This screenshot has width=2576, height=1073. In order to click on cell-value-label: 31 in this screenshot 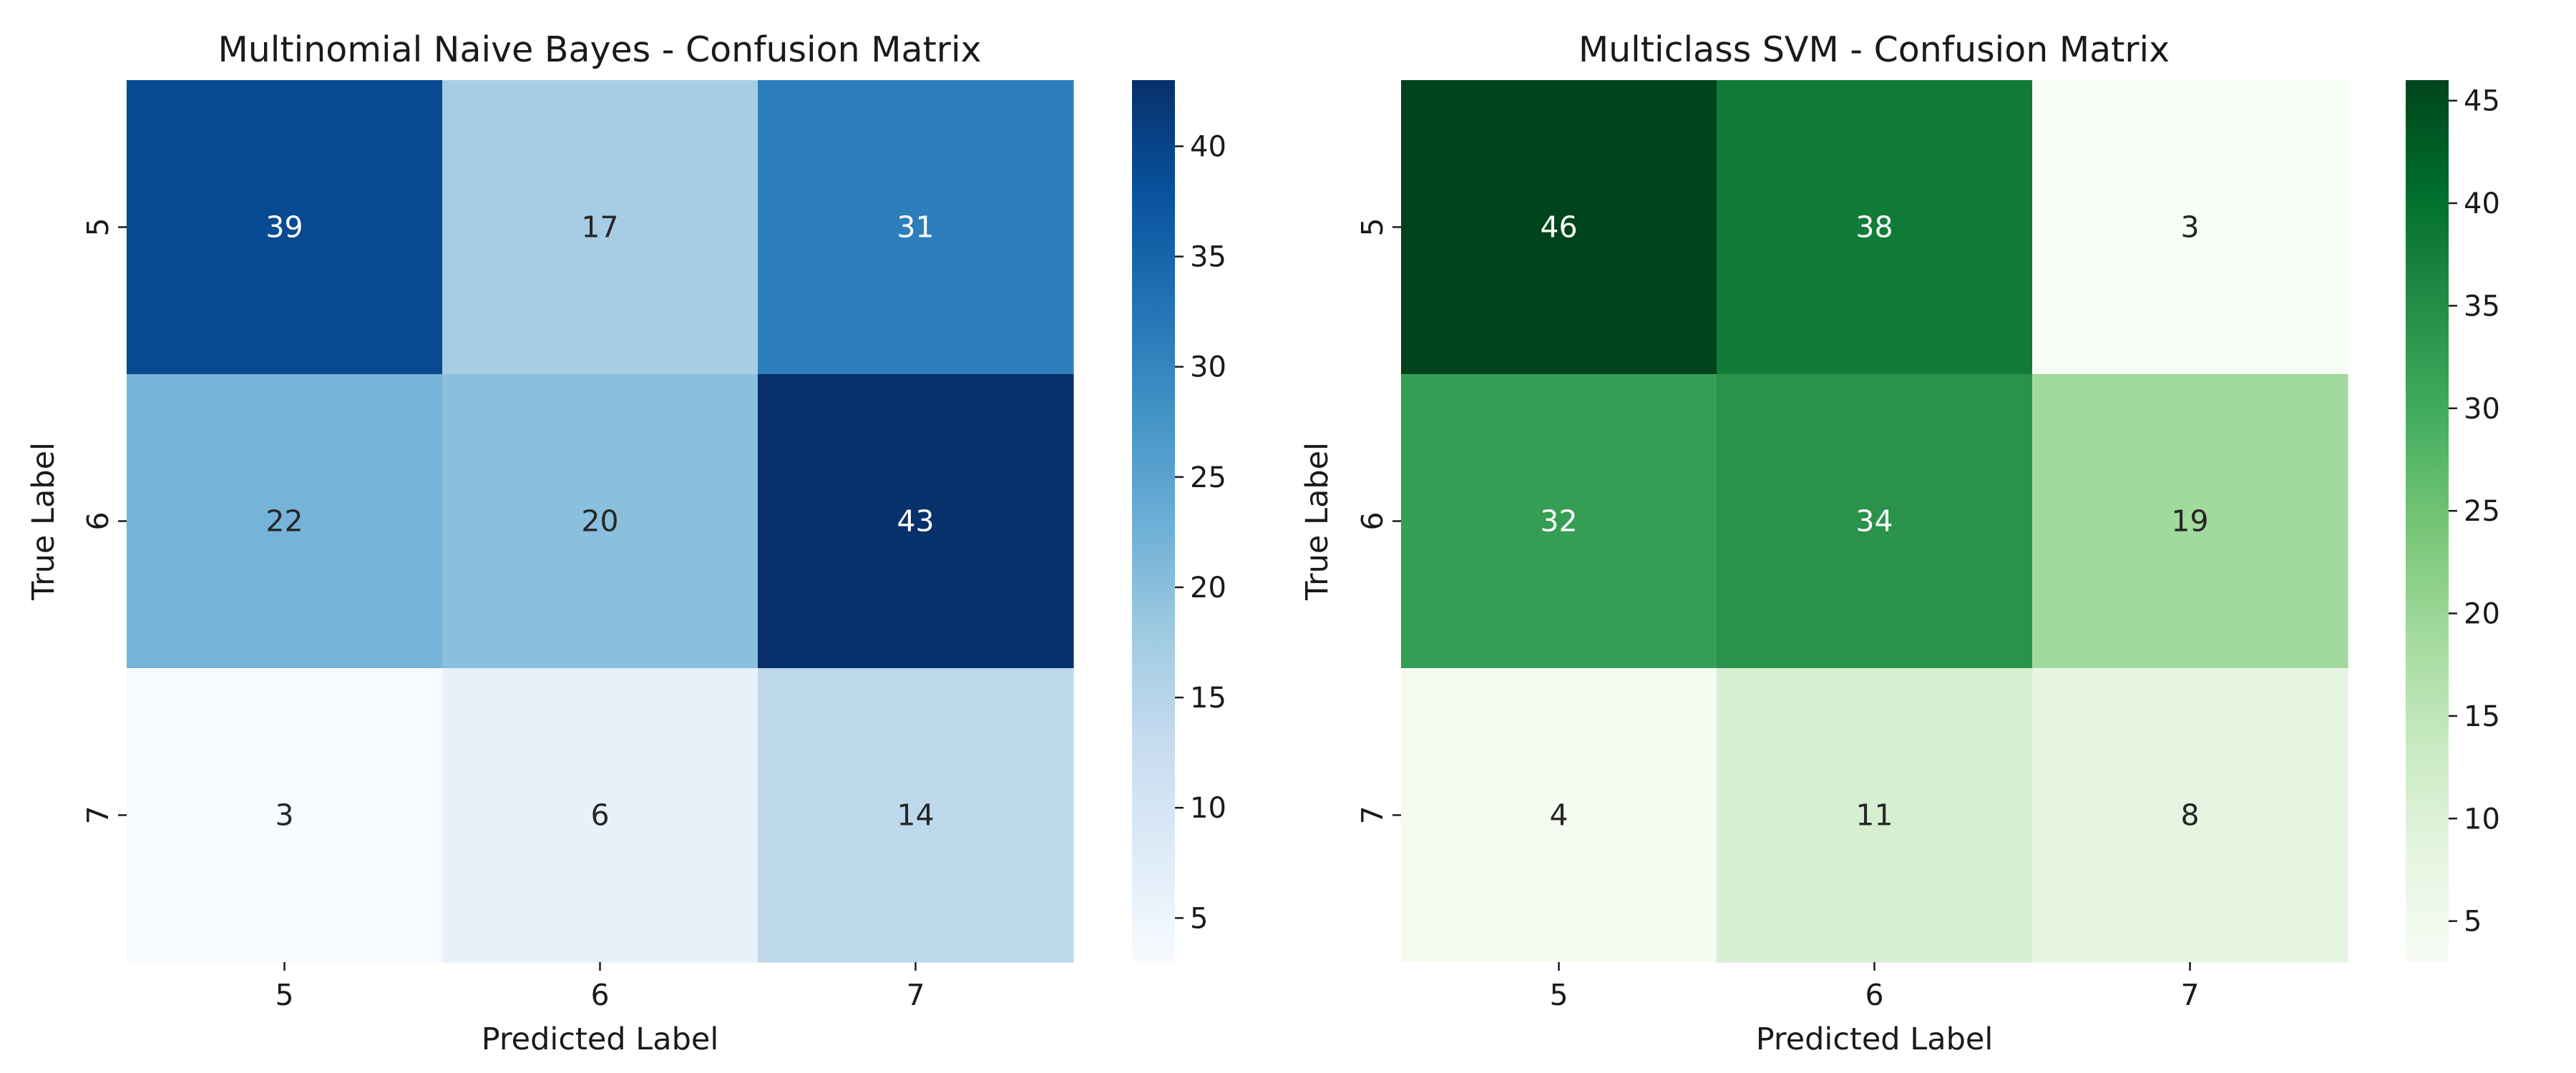, I will do `click(915, 227)`.